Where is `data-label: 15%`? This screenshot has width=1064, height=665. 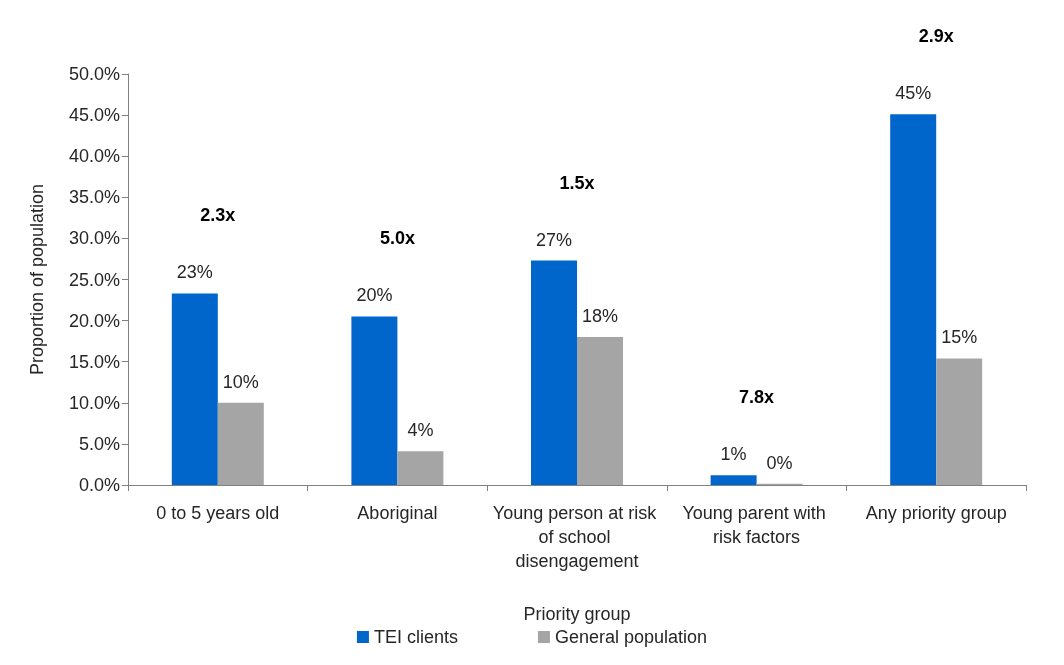
data-label: 15% is located at coordinates (959, 337).